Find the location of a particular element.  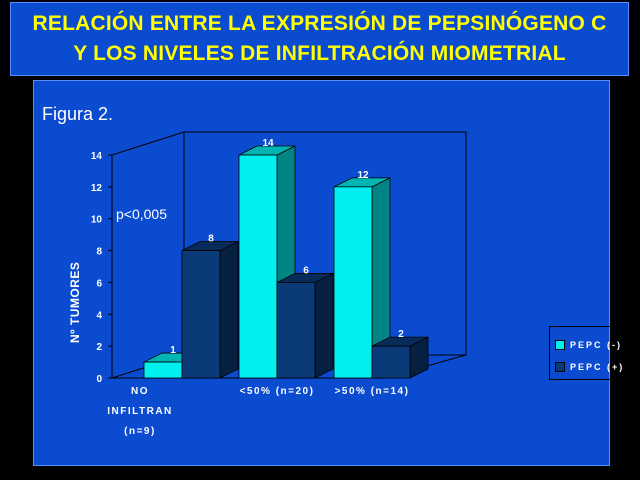

data-label-pepc-neg-lt-50: 14 is located at coordinates (268, 143).